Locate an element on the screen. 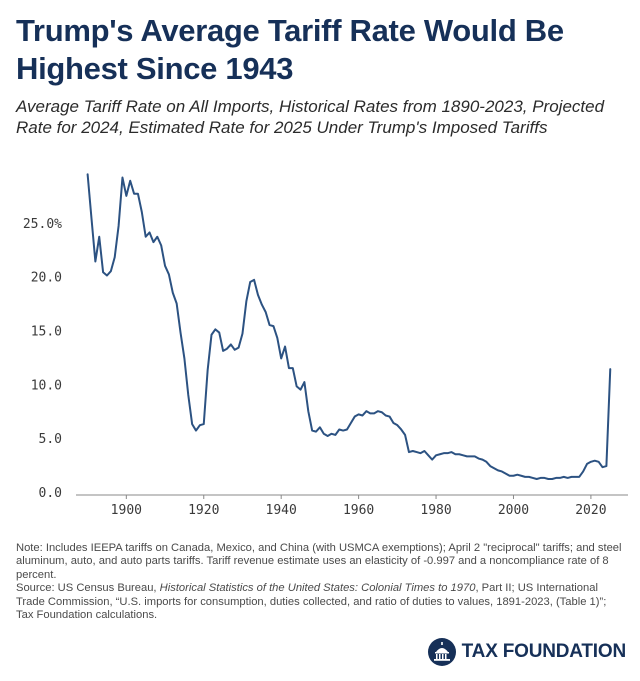 This screenshot has width=640, height=681. x-tick-label: 2000 is located at coordinates (513, 510).